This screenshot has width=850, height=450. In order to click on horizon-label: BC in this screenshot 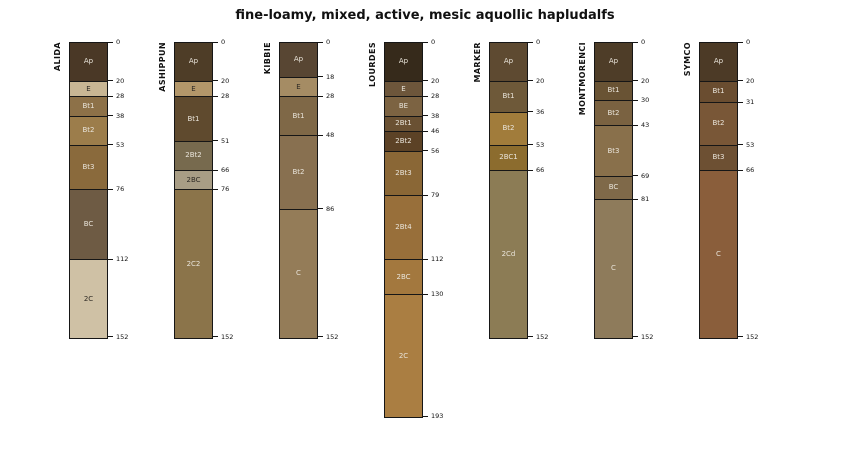, I will do `click(613, 187)`.